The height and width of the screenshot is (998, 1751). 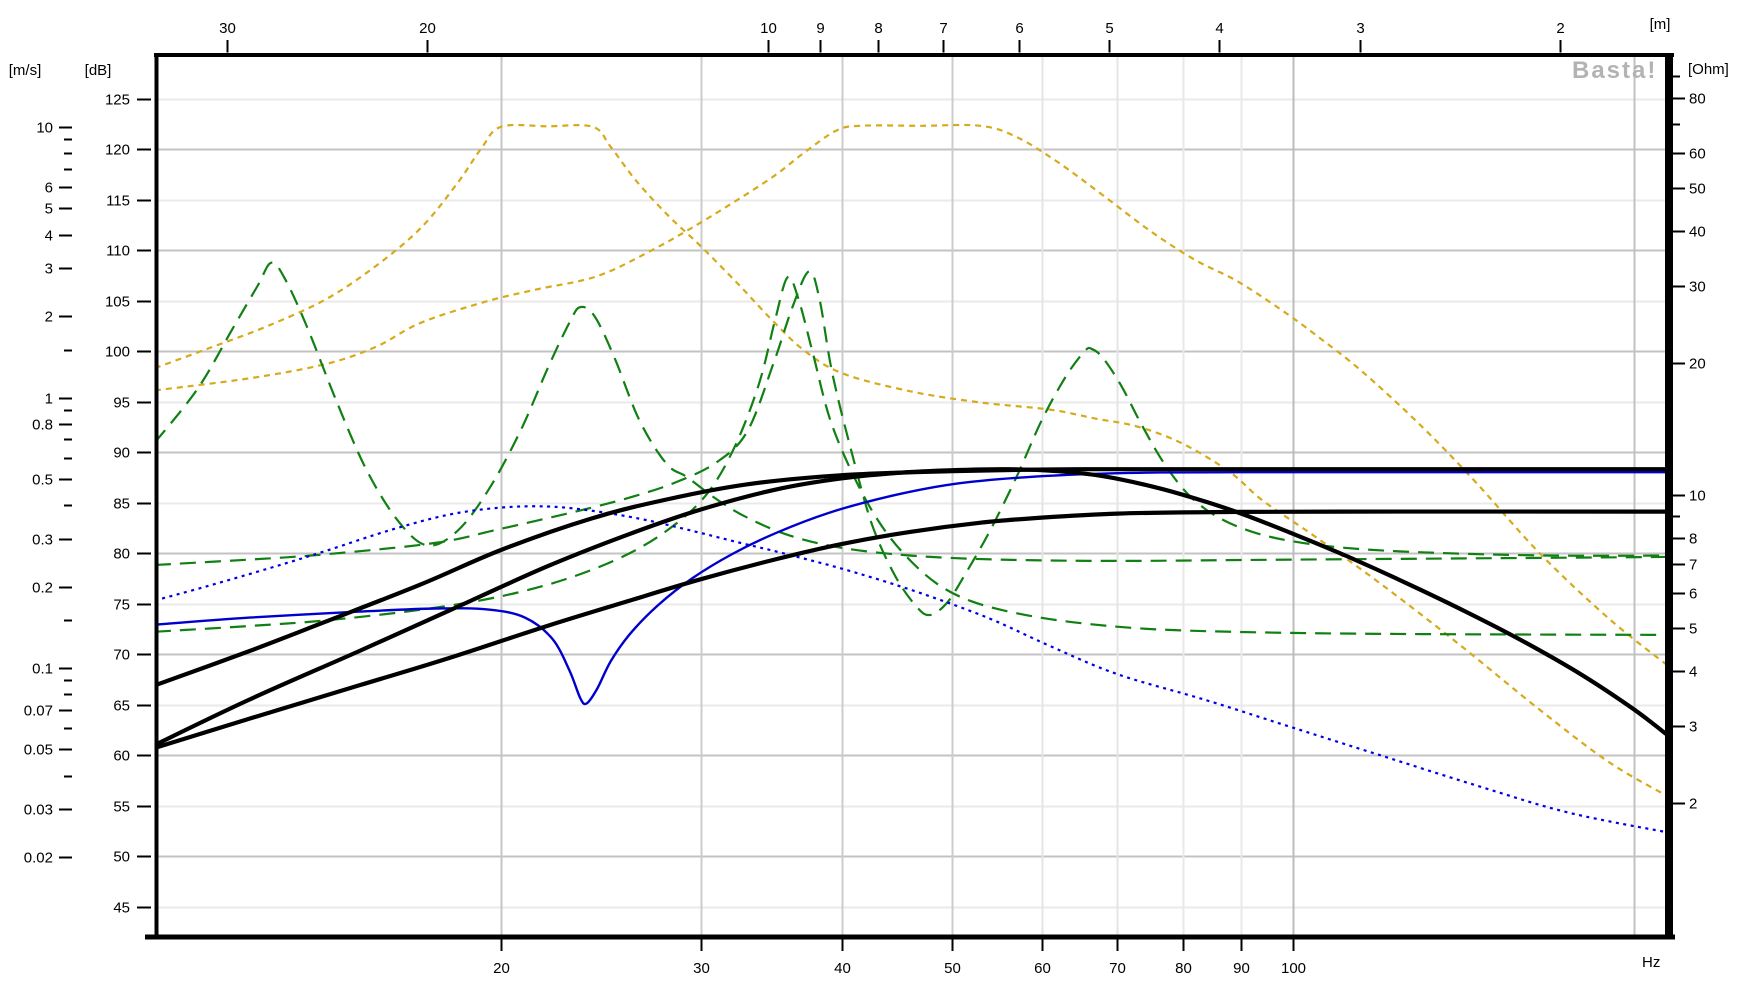 What do you see at coordinates (42, 540) in the screenshot?
I see `ms-tick-label-0.3: 0.3` at bounding box center [42, 540].